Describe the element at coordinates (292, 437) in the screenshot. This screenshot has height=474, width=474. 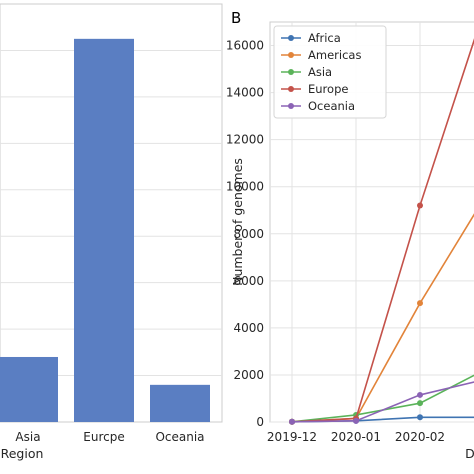
I see `line-chart-x-tick-label: 2019-12` at that location.